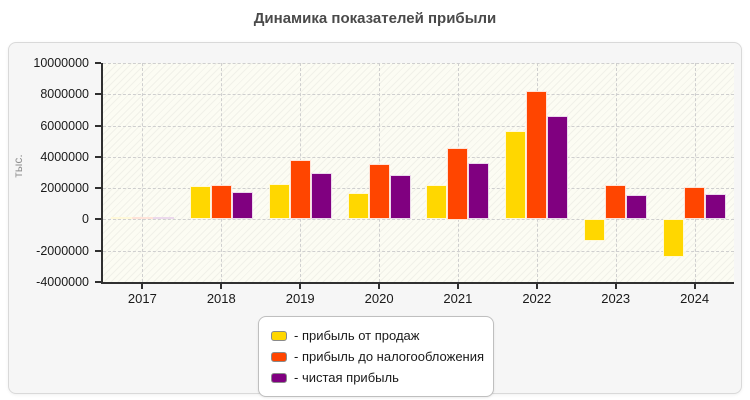  What do you see at coordinates (458, 298) in the screenshot?
I see `x-tick-label: 2021` at bounding box center [458, 298].